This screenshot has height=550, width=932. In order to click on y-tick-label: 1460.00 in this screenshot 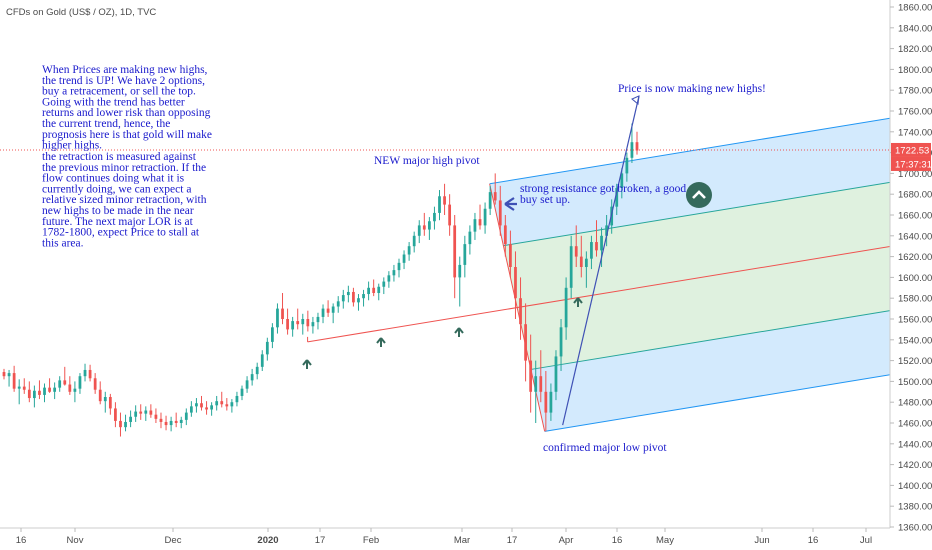, I will do `click(915, 424)`.